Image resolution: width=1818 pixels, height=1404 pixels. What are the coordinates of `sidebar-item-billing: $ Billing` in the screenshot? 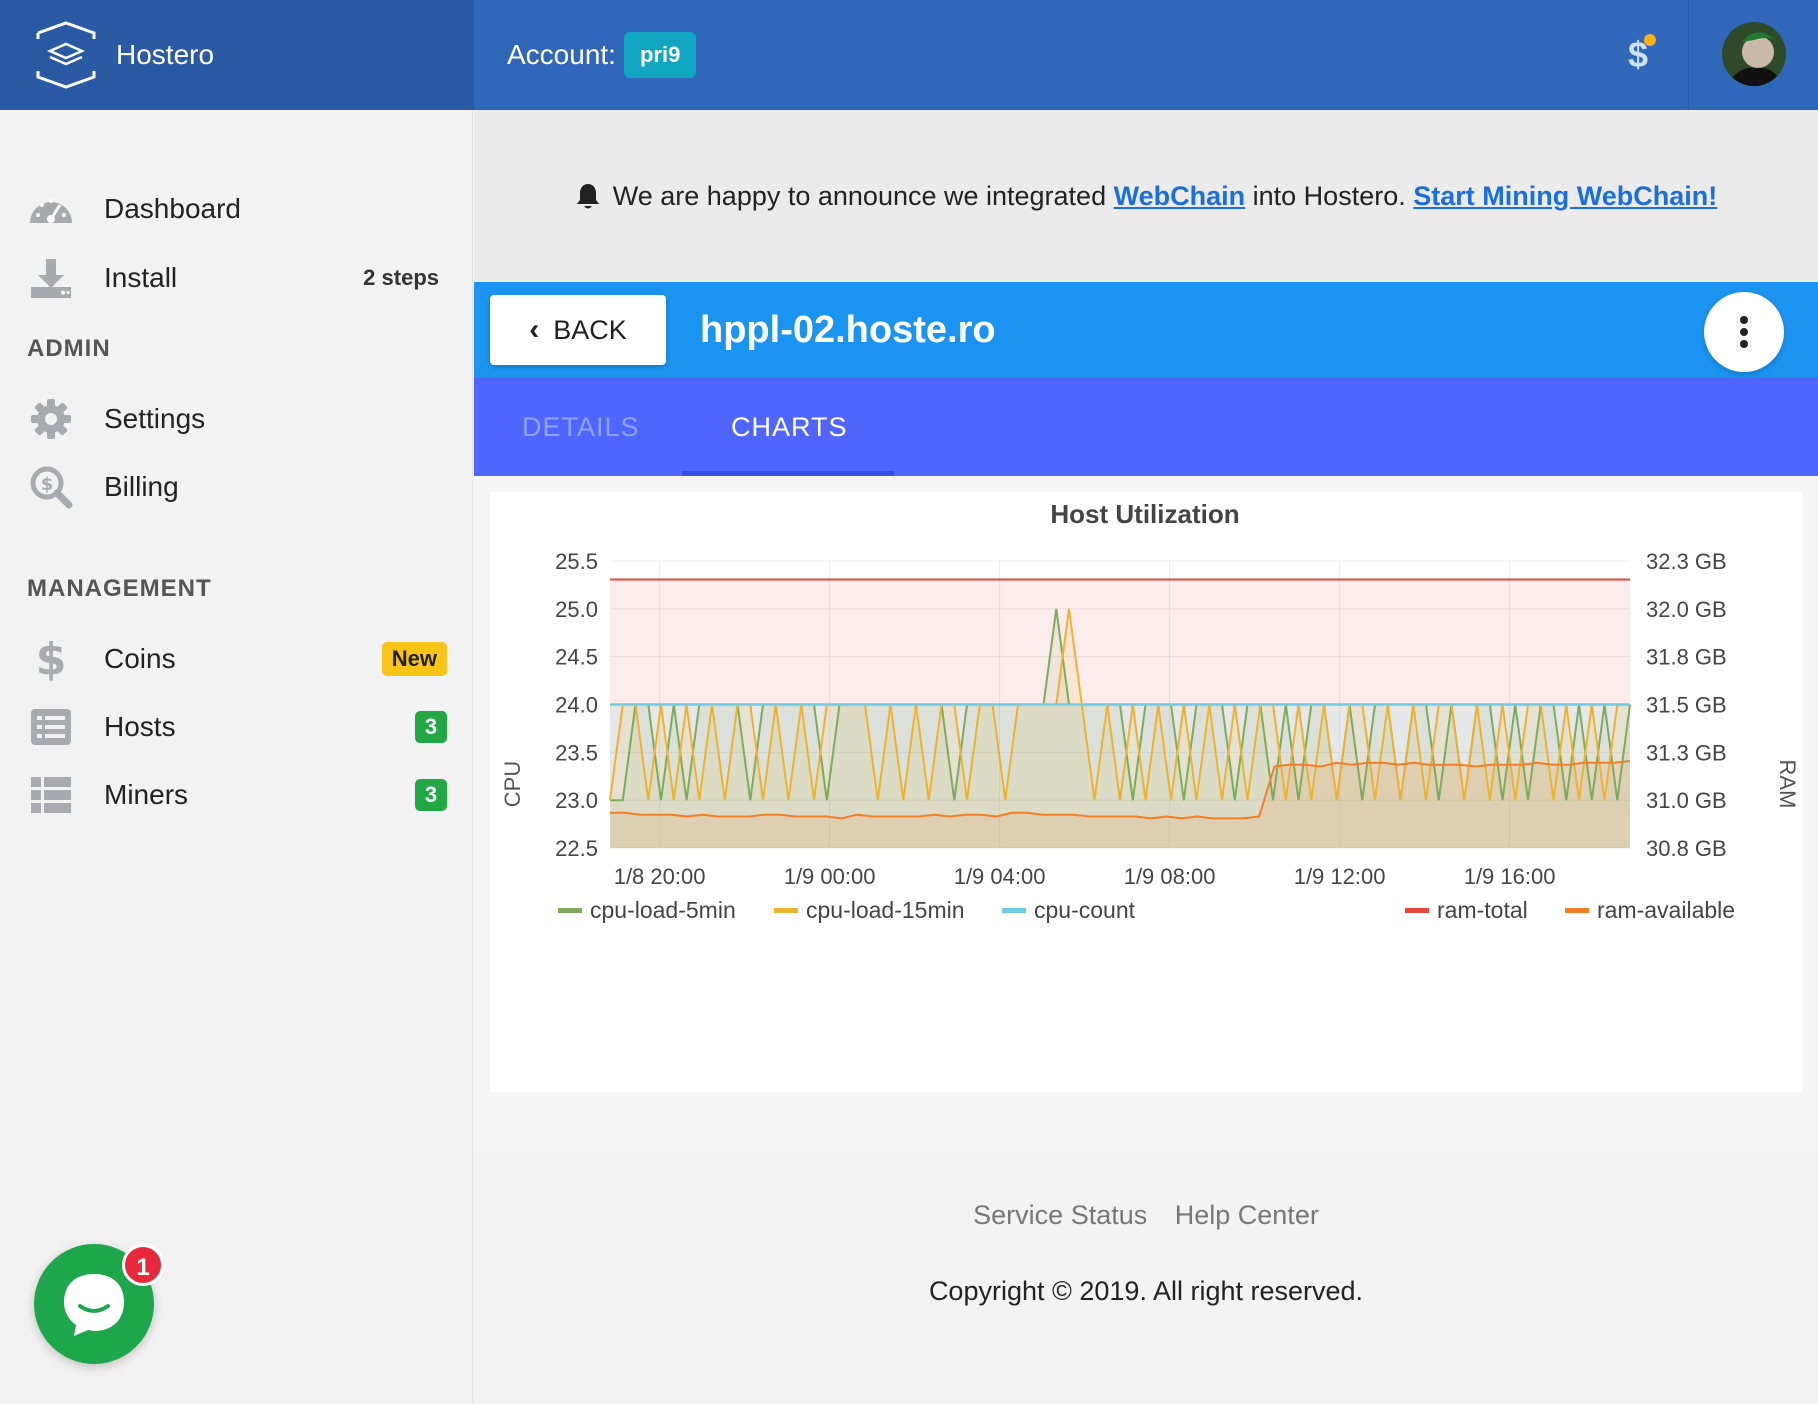 It's located at (236, 487).